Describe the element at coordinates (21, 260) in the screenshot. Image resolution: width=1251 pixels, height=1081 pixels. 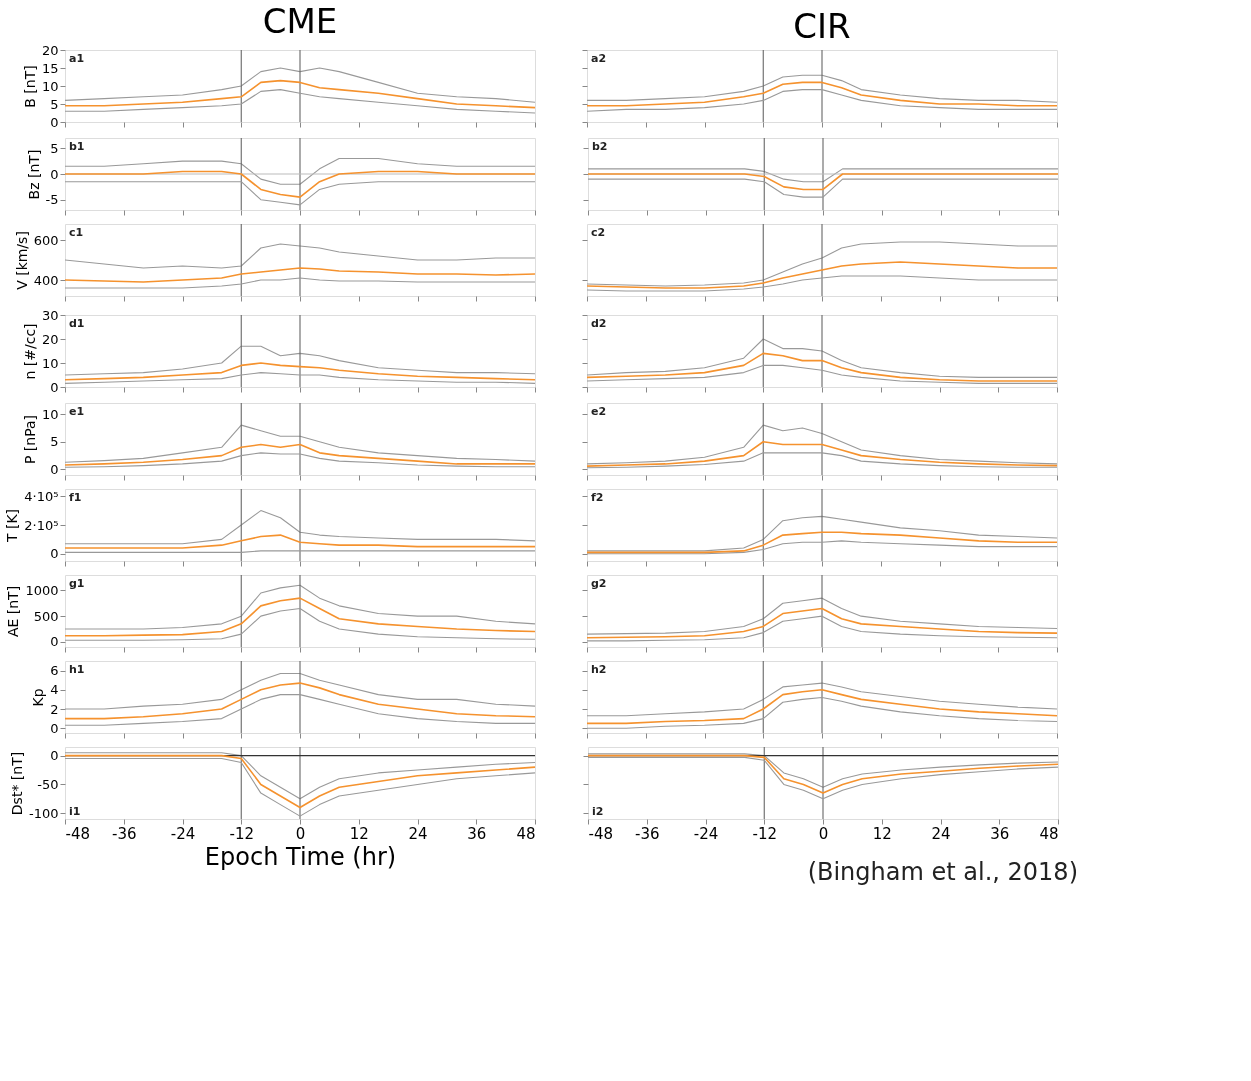
I see `y-axis-title: V [km/s]` at that location.